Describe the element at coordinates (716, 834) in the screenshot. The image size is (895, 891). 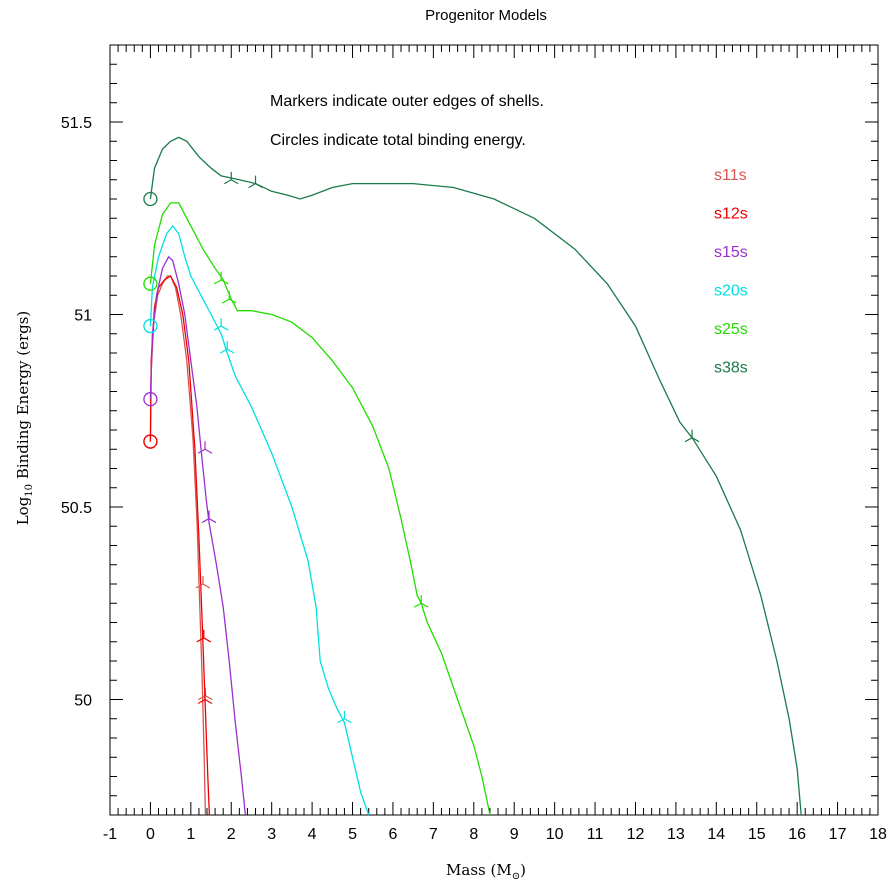
I see `x-tick-label: 14` at that location.